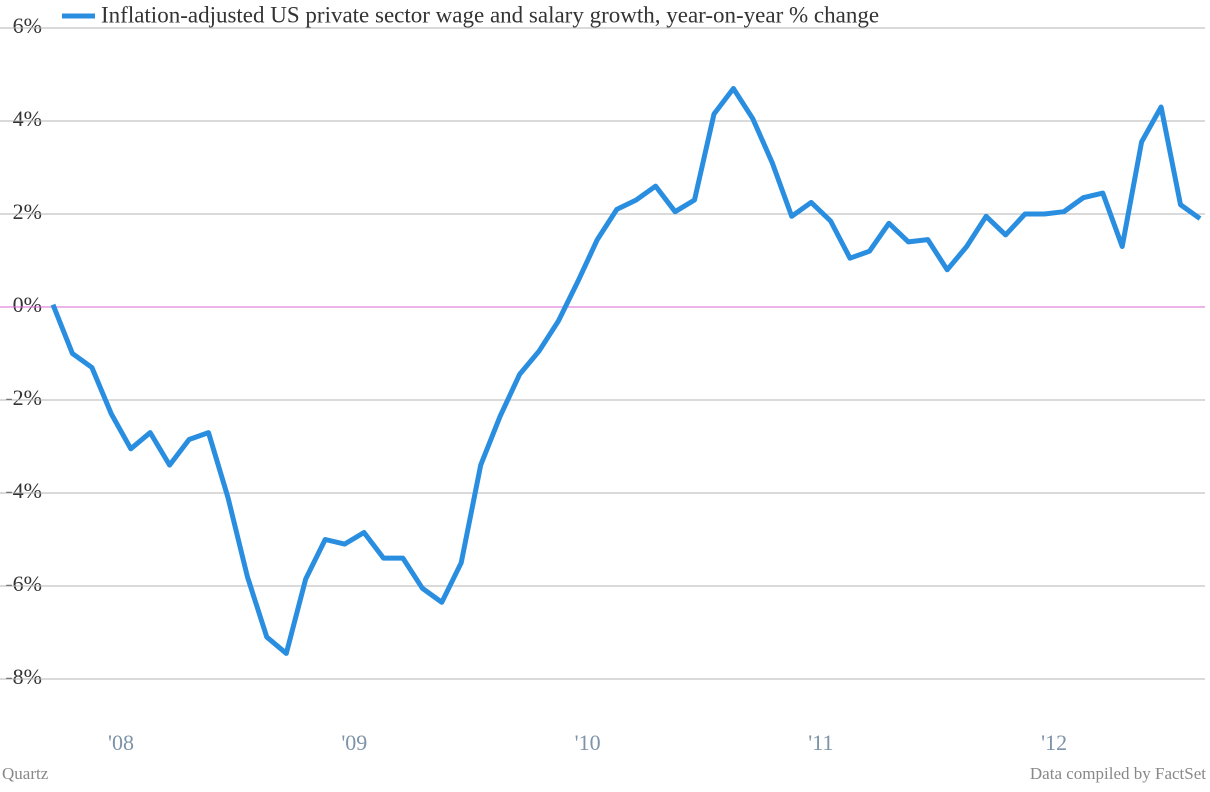  What do you see at coordinates (23, 490) in the screenshot?
I see `y-tick-label: -4%` at bounding box center [23, 490].